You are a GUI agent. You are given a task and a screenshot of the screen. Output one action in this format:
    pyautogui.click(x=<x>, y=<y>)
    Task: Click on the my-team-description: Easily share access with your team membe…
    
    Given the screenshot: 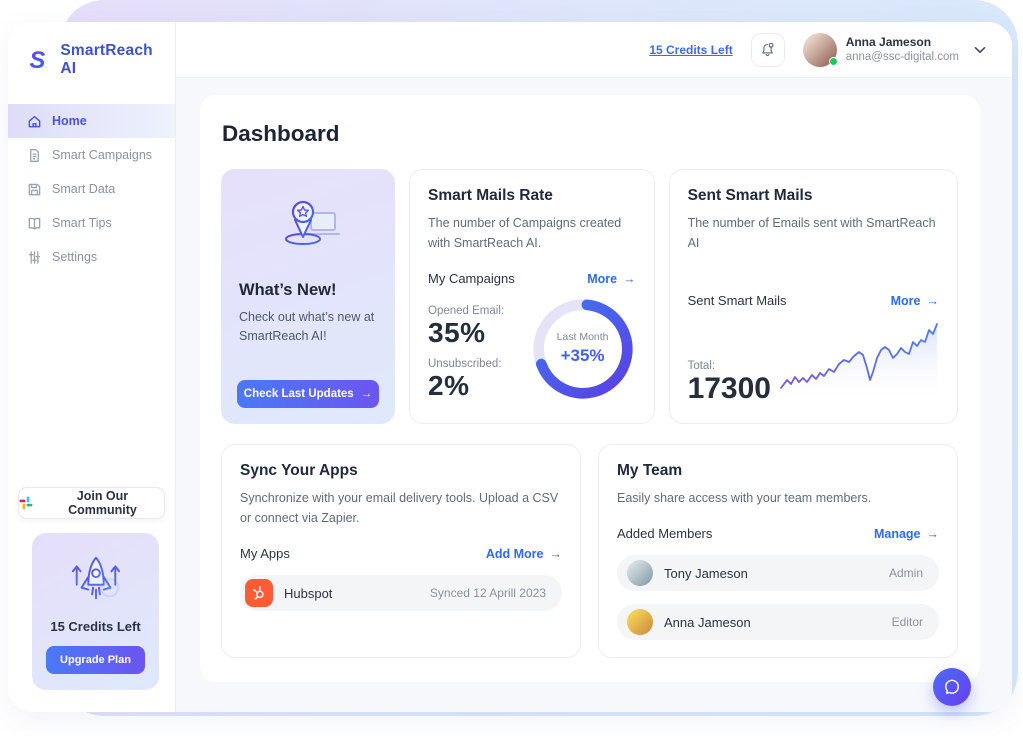 What is the action you would take?
    pyautogui.click(x=744, y=498)
    